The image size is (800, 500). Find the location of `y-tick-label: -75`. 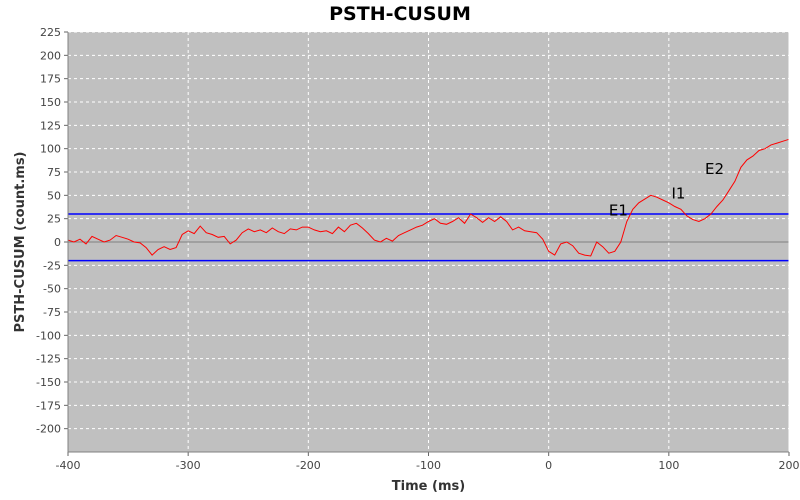

y-tick-label: -75 is located at coordinates (52, 312).